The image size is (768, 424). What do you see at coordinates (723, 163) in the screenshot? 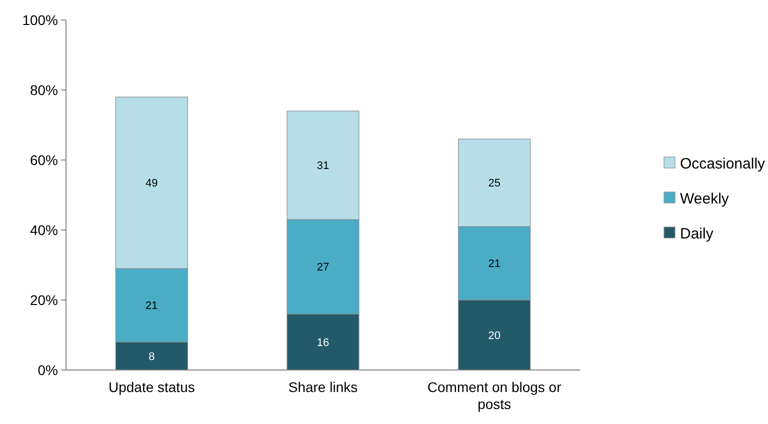
I see `legend-label: Occasionally` at bounding box center [723, 163].